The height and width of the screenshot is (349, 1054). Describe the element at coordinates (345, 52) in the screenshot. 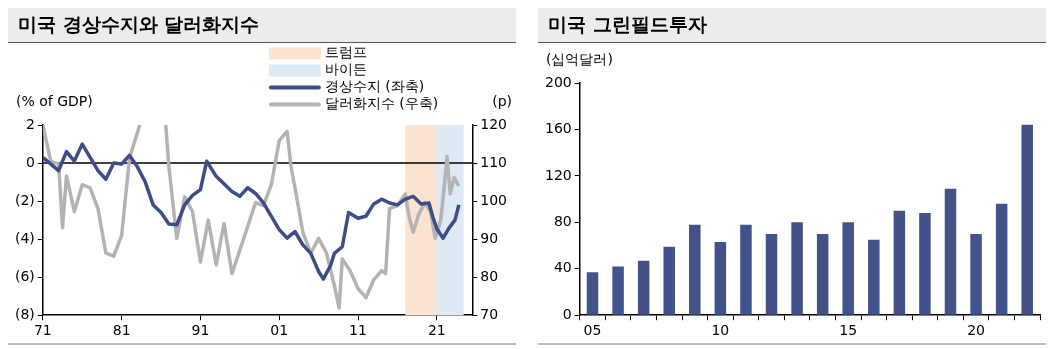

I see `legend-label: 트럼프` at that location.